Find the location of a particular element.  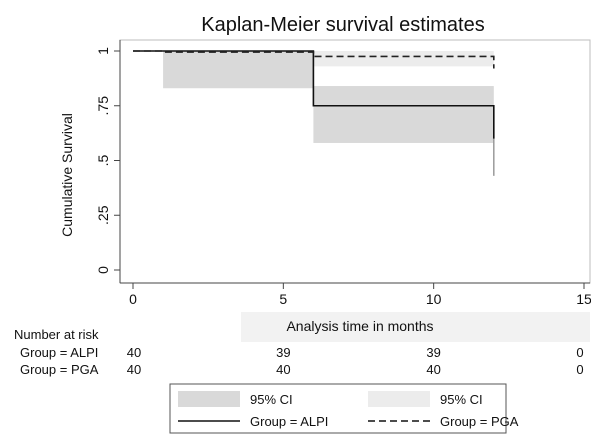

y-tick-label: .25 is located at coordinates (103, 215).